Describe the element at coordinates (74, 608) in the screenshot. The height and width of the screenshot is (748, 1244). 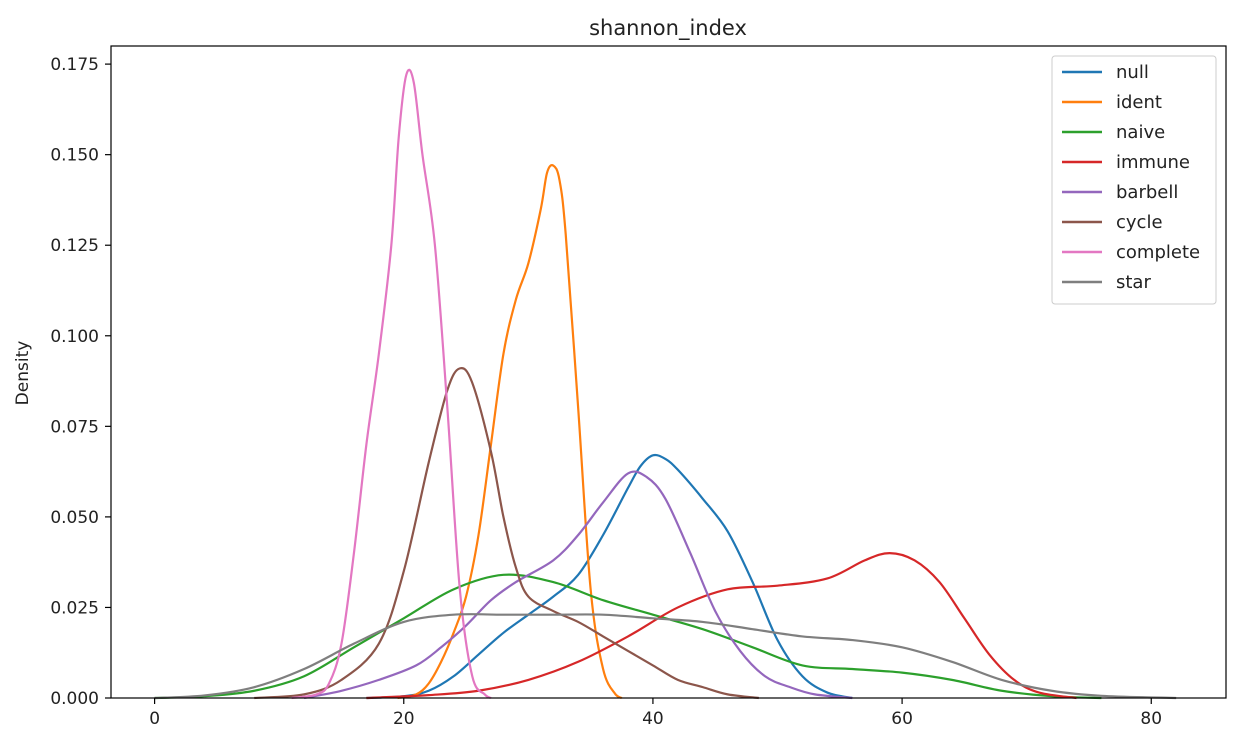
I see `y-tick-label: 0.025` at that location.